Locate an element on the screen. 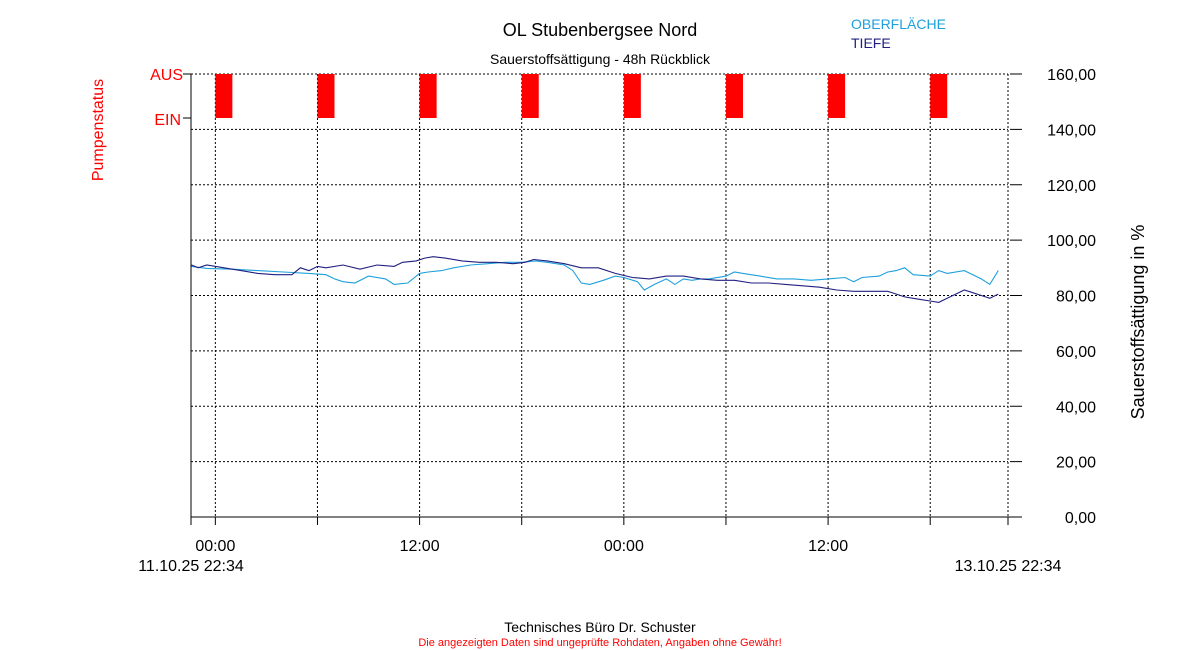  footer-credit: Technisches Büro Dr. Schuster is located at coordinates (600, 627).